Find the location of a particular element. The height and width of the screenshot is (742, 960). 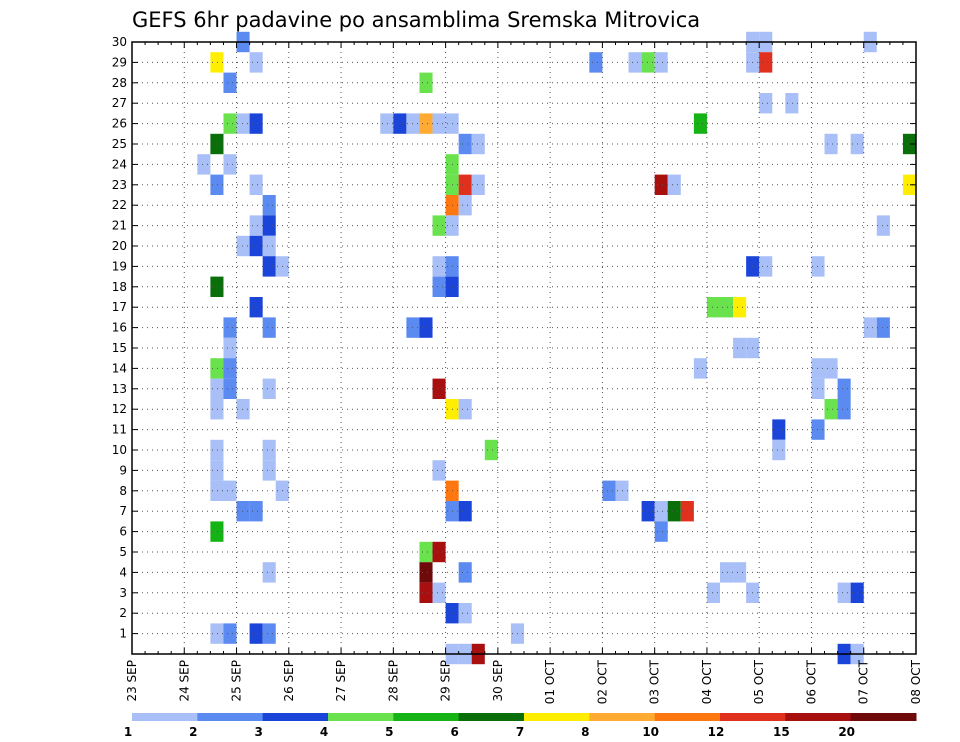

y-tick-label: 4 is located at coordinates (123, 572).